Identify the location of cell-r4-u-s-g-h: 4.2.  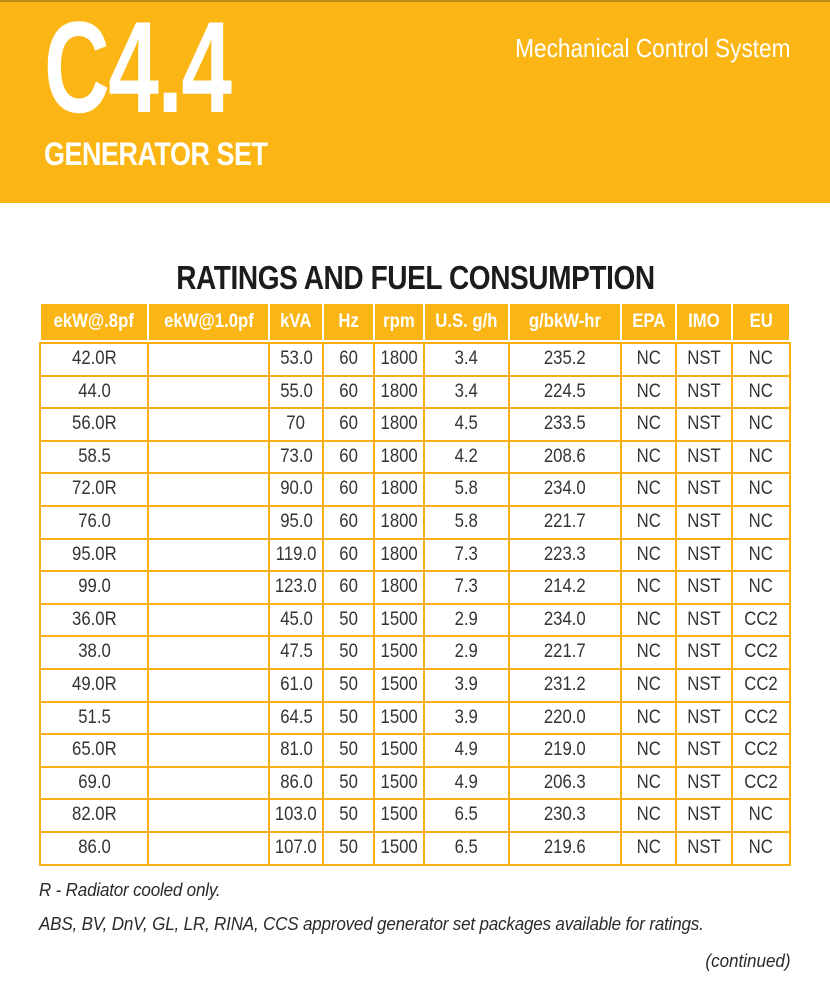
(466, 457).